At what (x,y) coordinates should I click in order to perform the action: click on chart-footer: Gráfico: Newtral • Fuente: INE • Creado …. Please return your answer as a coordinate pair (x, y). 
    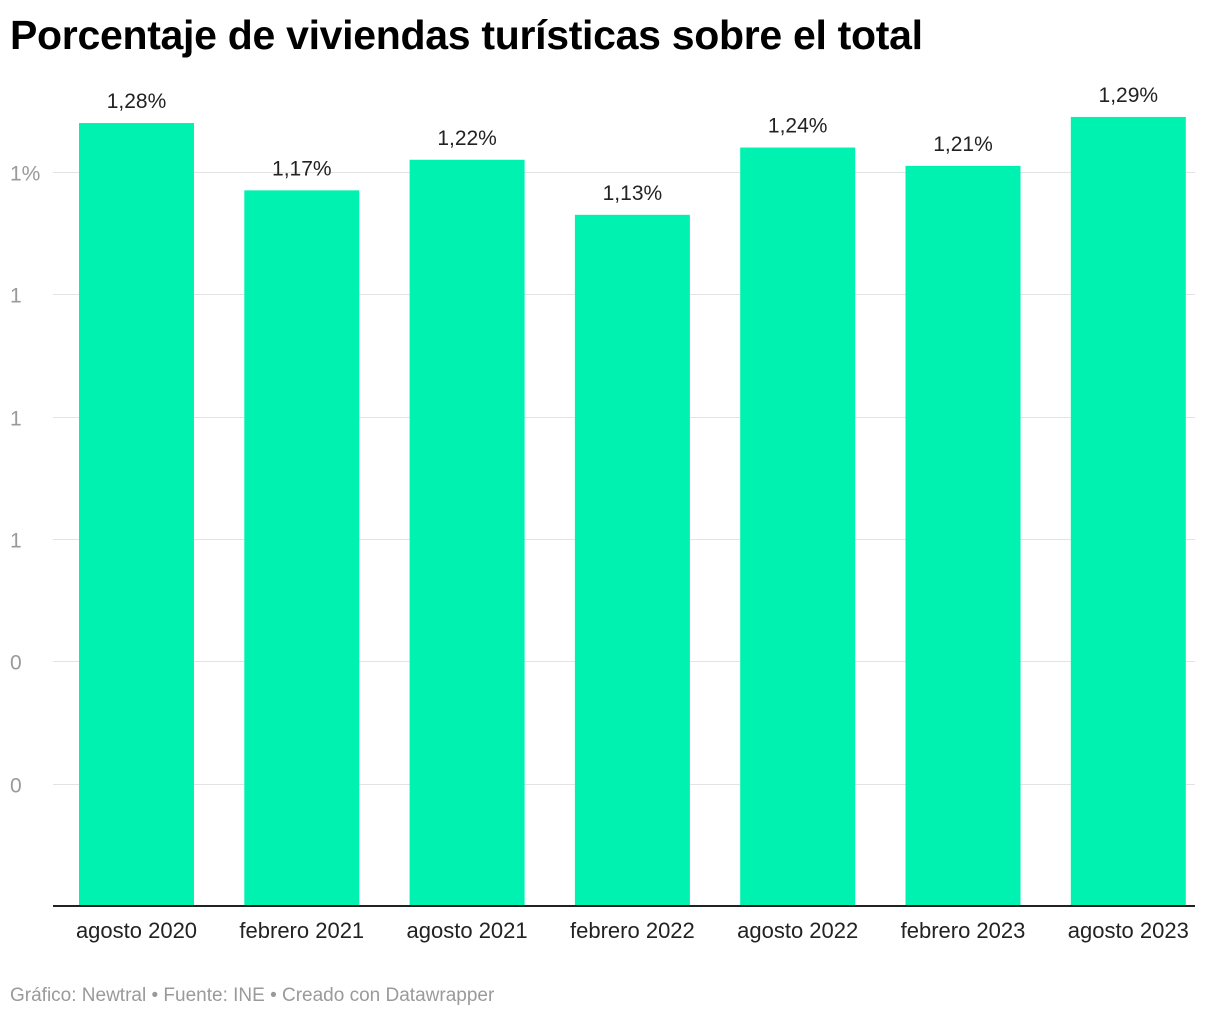
    Looking at the image, I should click on (252, 995).